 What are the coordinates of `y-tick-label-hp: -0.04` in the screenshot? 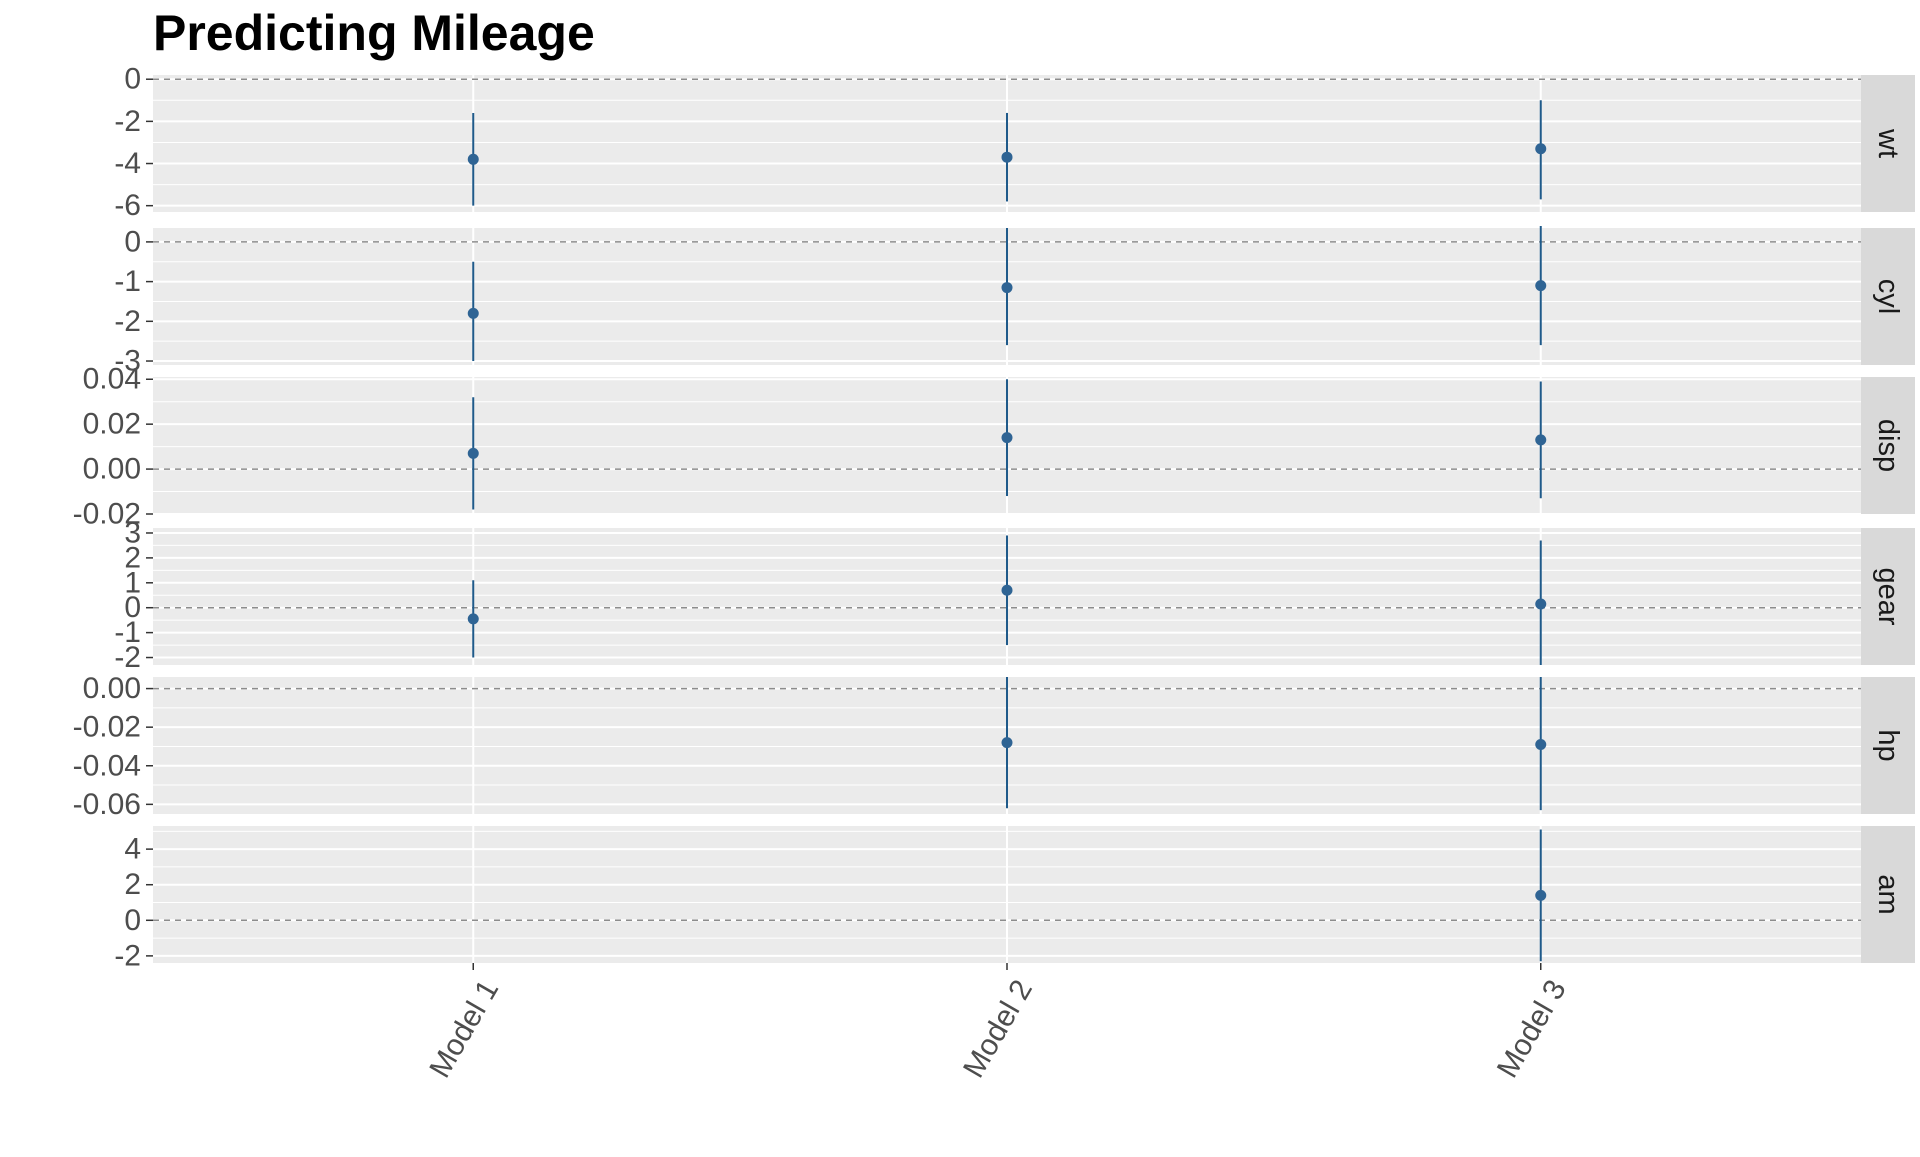 It's located at (107, 765).